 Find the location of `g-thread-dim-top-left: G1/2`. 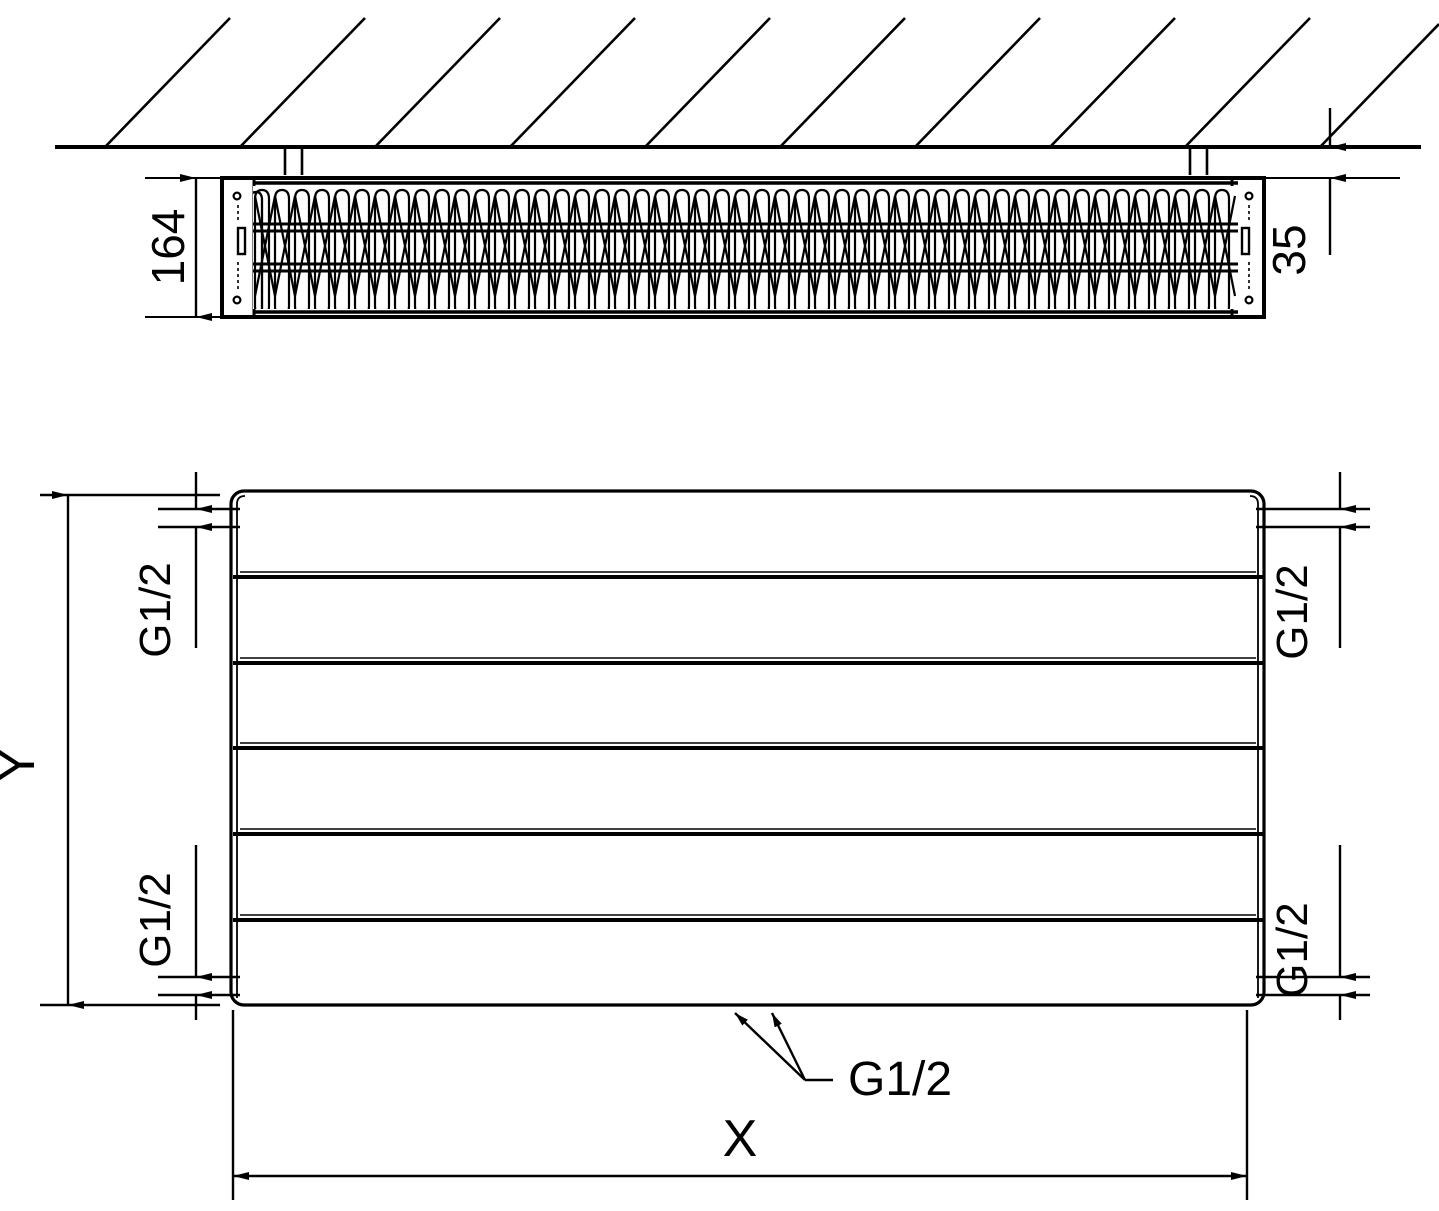

g-thread-dim-top-left: G1/2 is located at coordinates (171, 565).